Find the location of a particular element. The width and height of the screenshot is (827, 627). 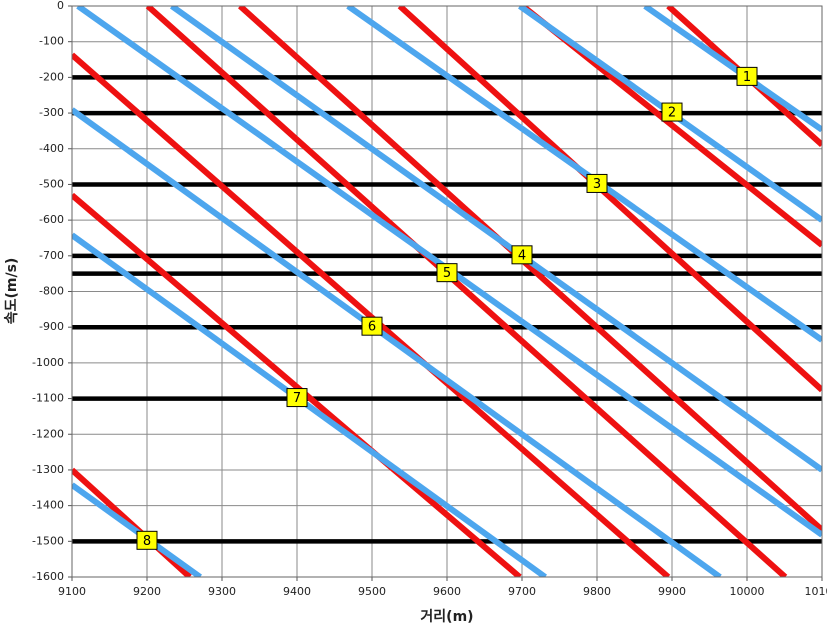

x-tick-label: 9100 is located at coordinates (72, 591).